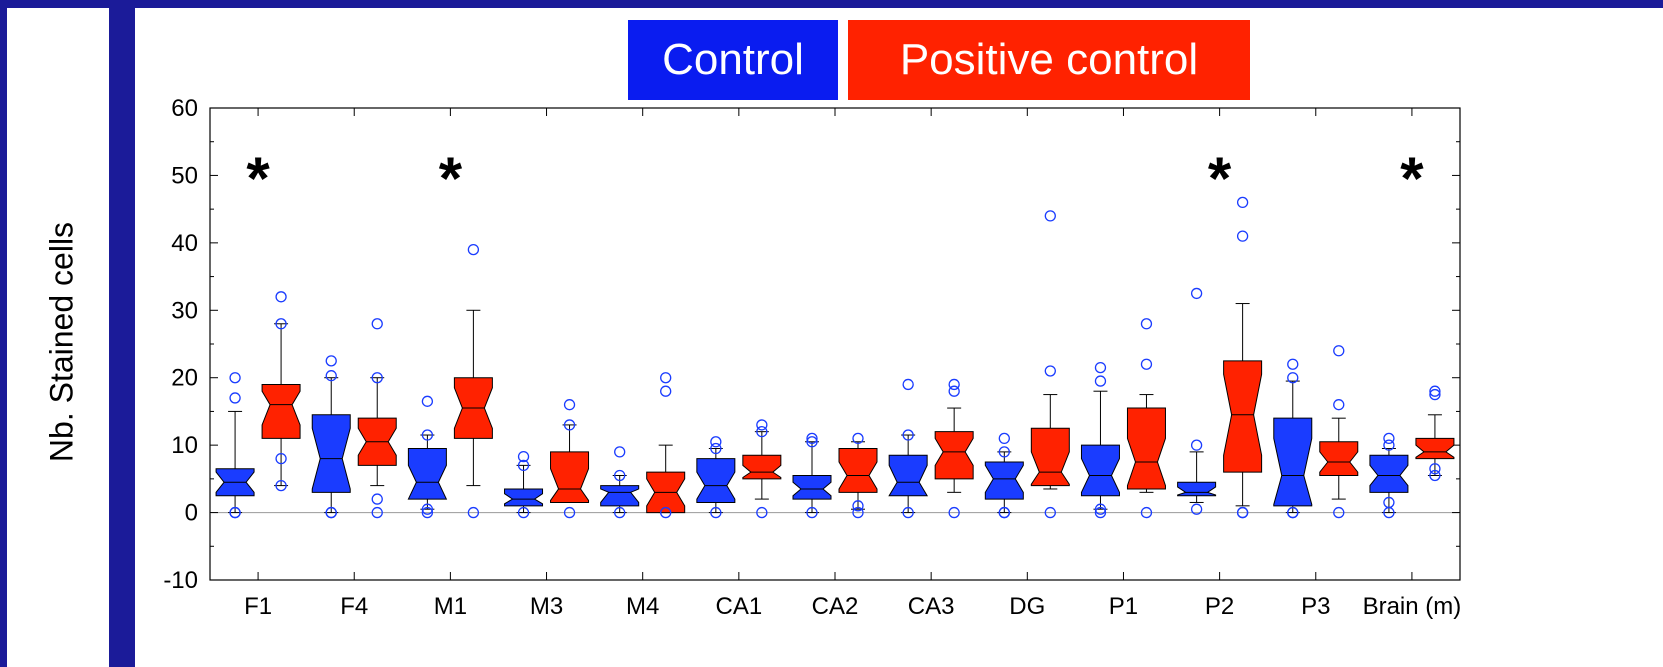 The image size is (1663, 667). Describe the element at coordinates (733, 60) in the screenshot. I see `legend-control: Control` at that location.